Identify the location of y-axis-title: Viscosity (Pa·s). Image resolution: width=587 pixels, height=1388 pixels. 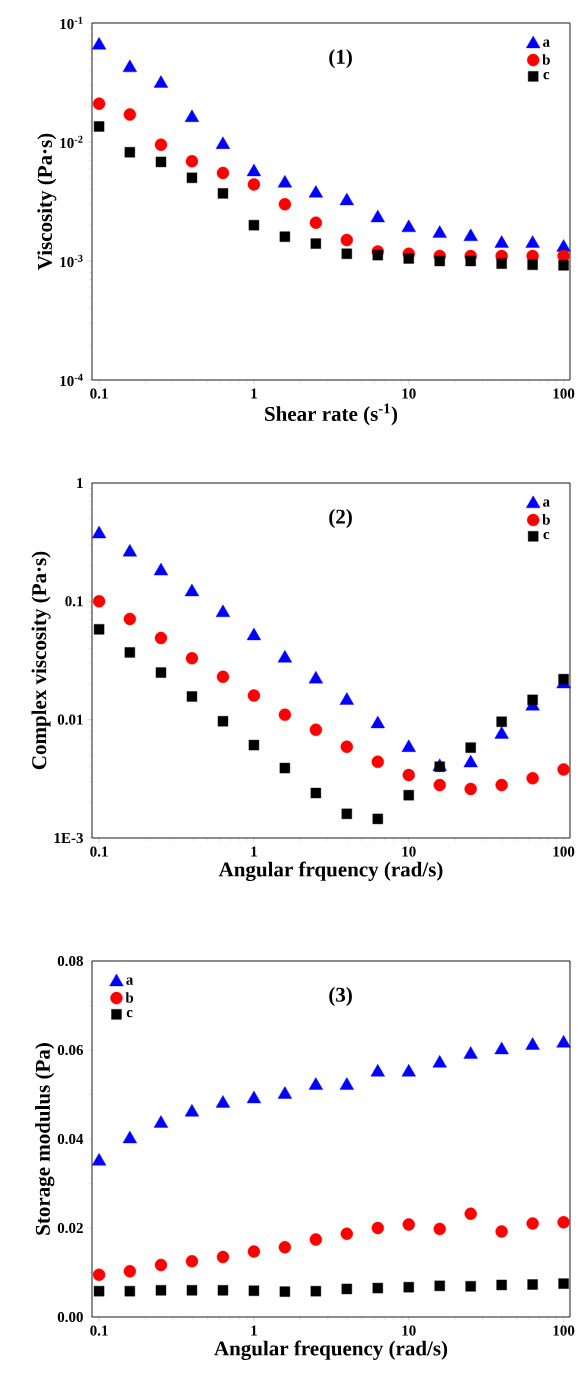
(47, 201).